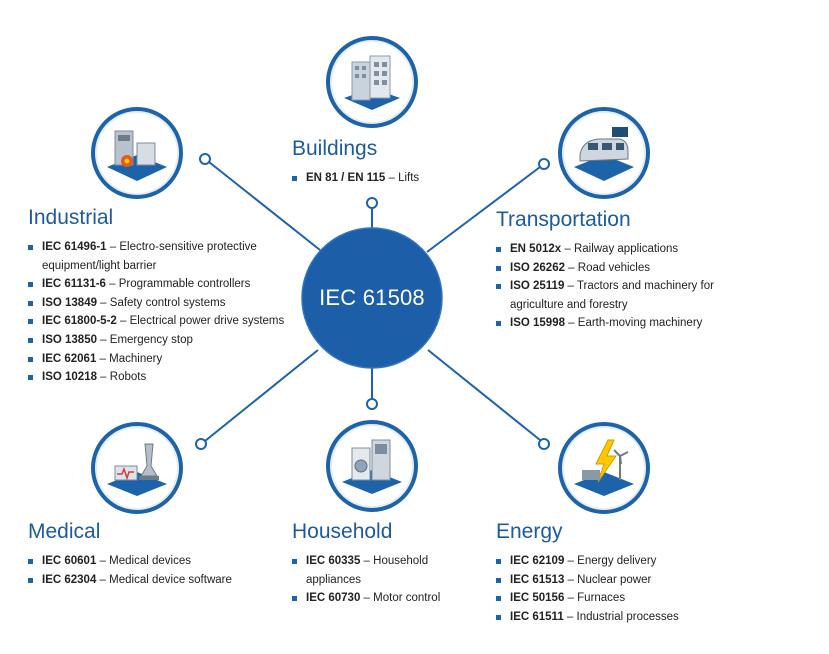 This screenshot has width=829, height=654. I want to click on node-medical, so click(201, 444).